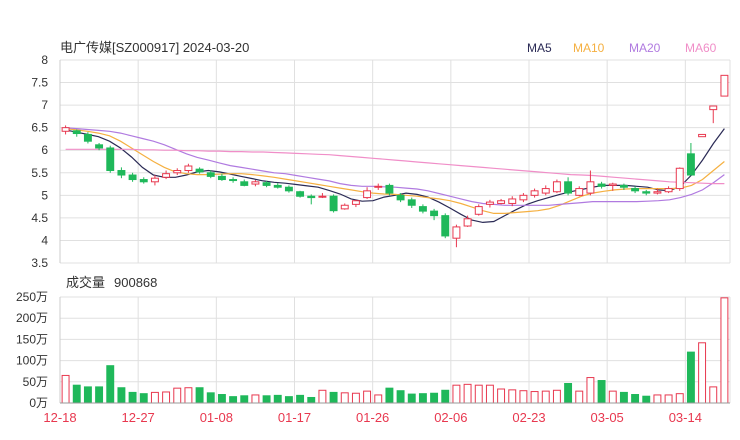 Image resolution: width=740 pixels, height=440 pixels. What do you see at coordinates (44, 60) in the screenshot?
I see `price-tick-label: 8` at bounding box center [44, 60].